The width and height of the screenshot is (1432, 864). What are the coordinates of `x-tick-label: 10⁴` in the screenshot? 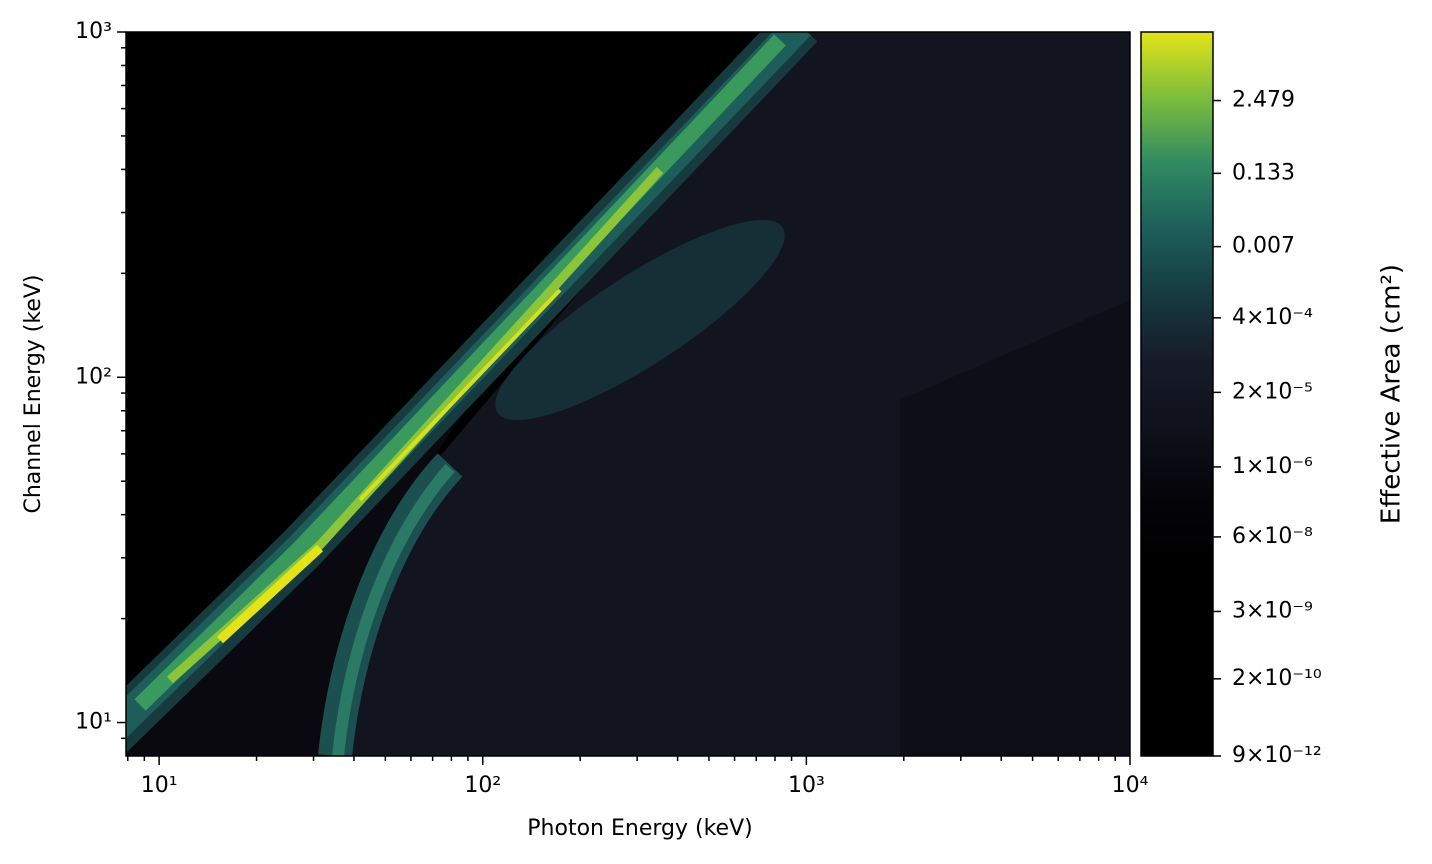 It's located at (1130, 785).